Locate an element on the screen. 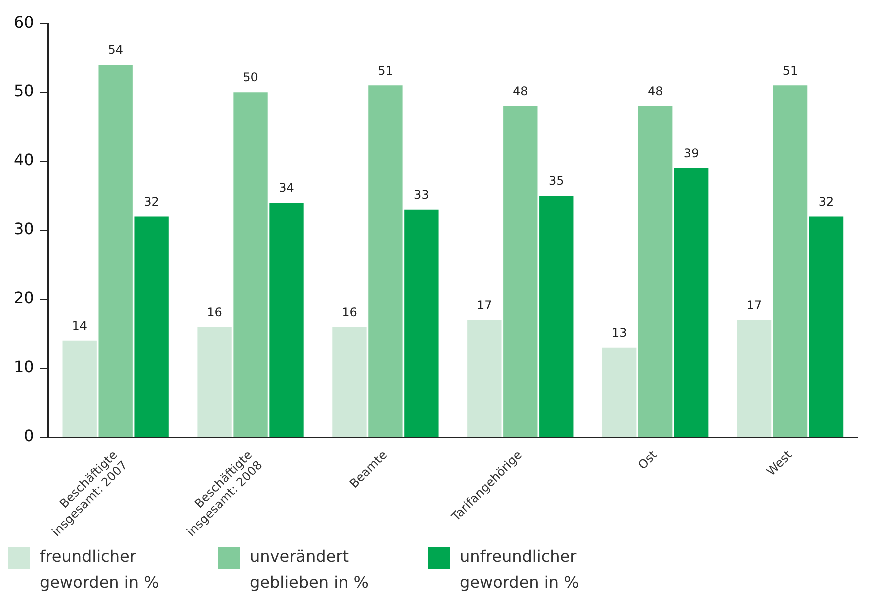 The image size is (871, 601). data-label: 39 is located at coordinates (692, 153).